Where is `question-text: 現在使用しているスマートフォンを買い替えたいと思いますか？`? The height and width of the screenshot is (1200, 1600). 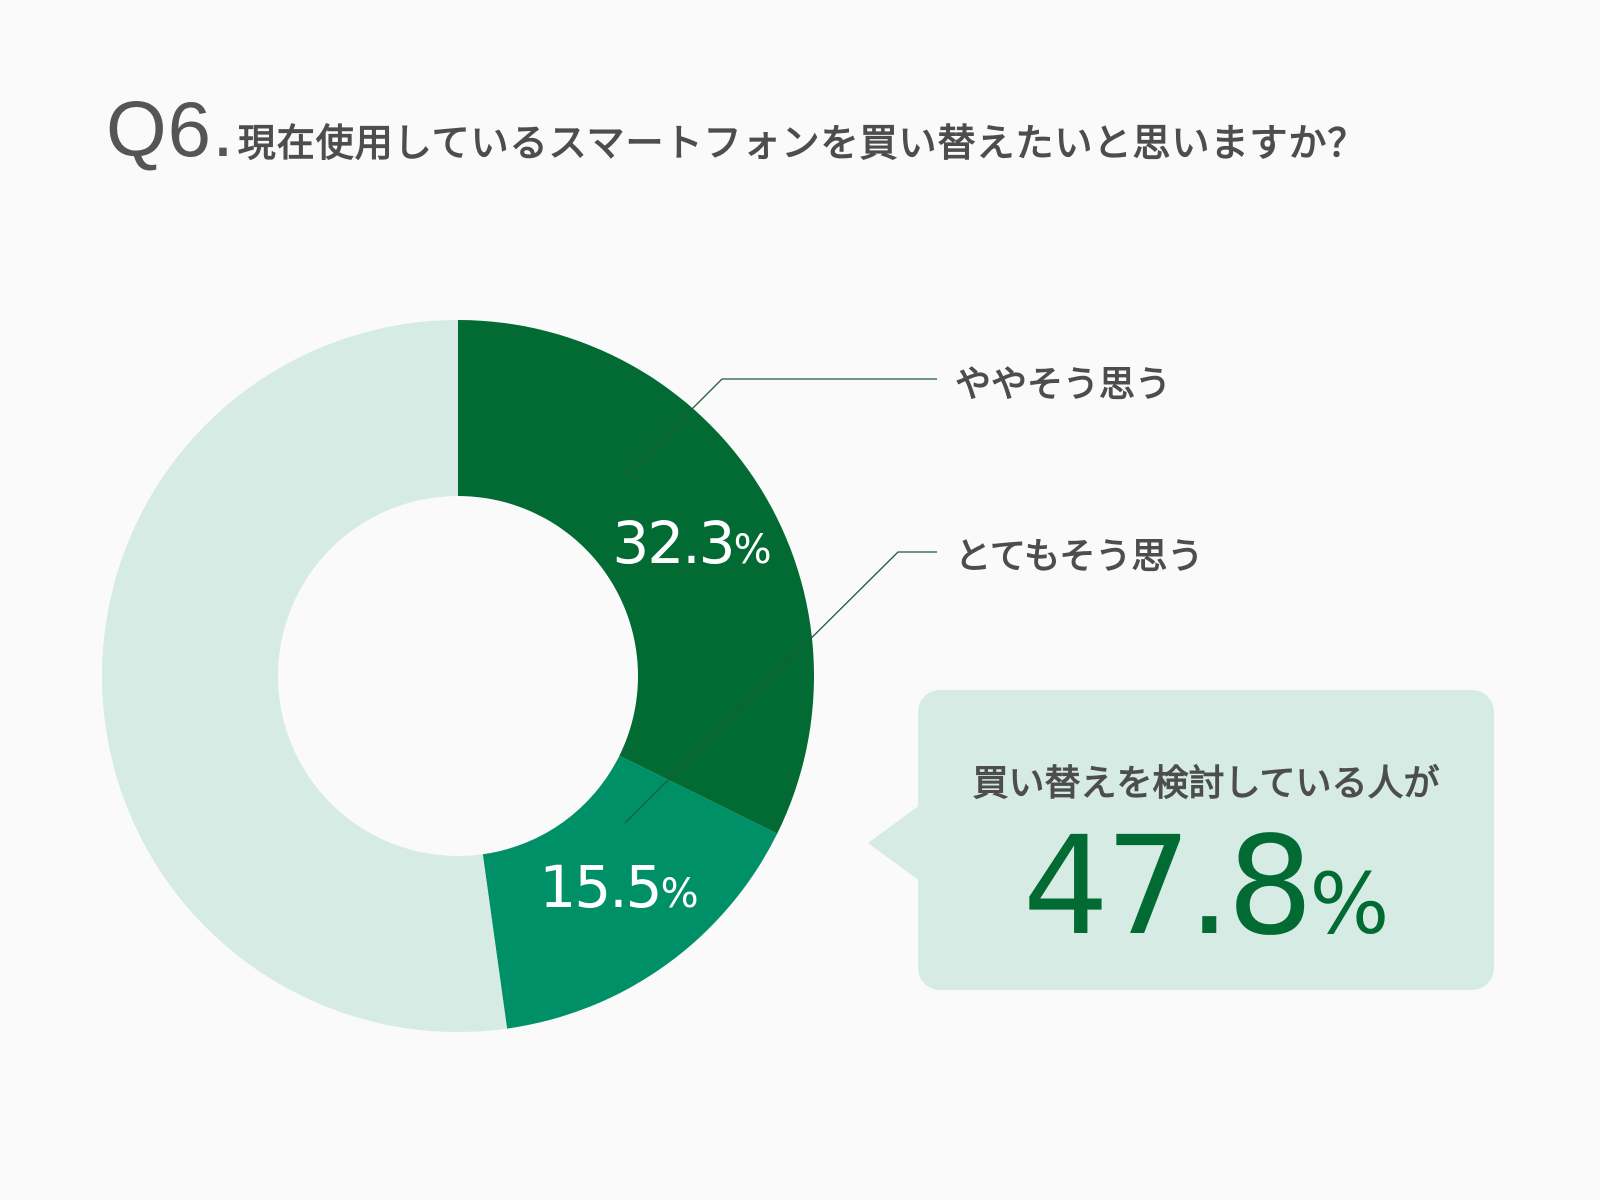
question-text: 現在使用しているスマートフォンを買い替えたいと思いますか？ is located at coordinates (802, 143).